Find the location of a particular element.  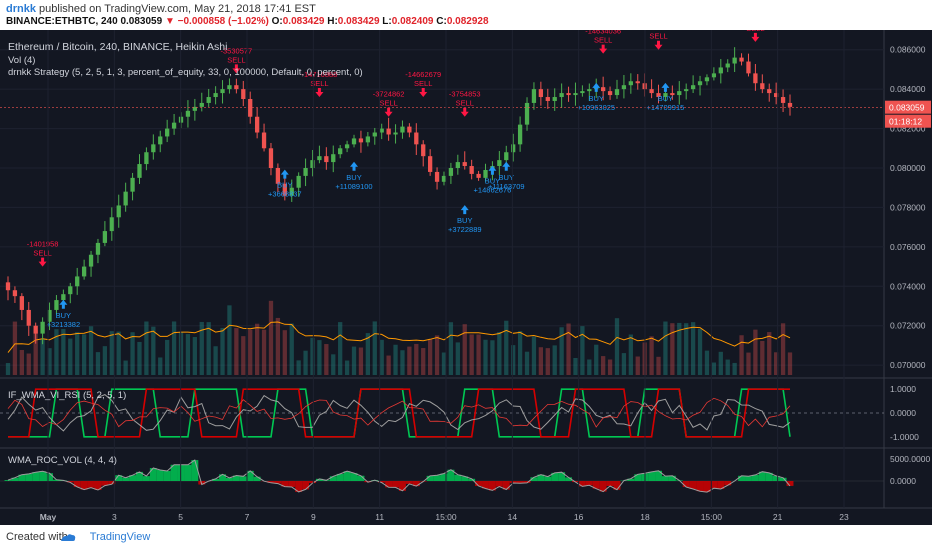

tradingview-brand: TradingView is located at coordinates (120, 537).